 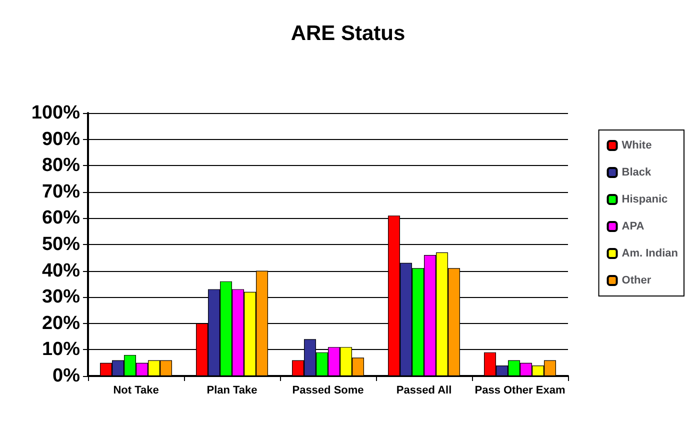 What do you see at coordinates (61, 297) in the screenshot?
I see `y-tick-label: 30%` at bounding box center [61, 297].